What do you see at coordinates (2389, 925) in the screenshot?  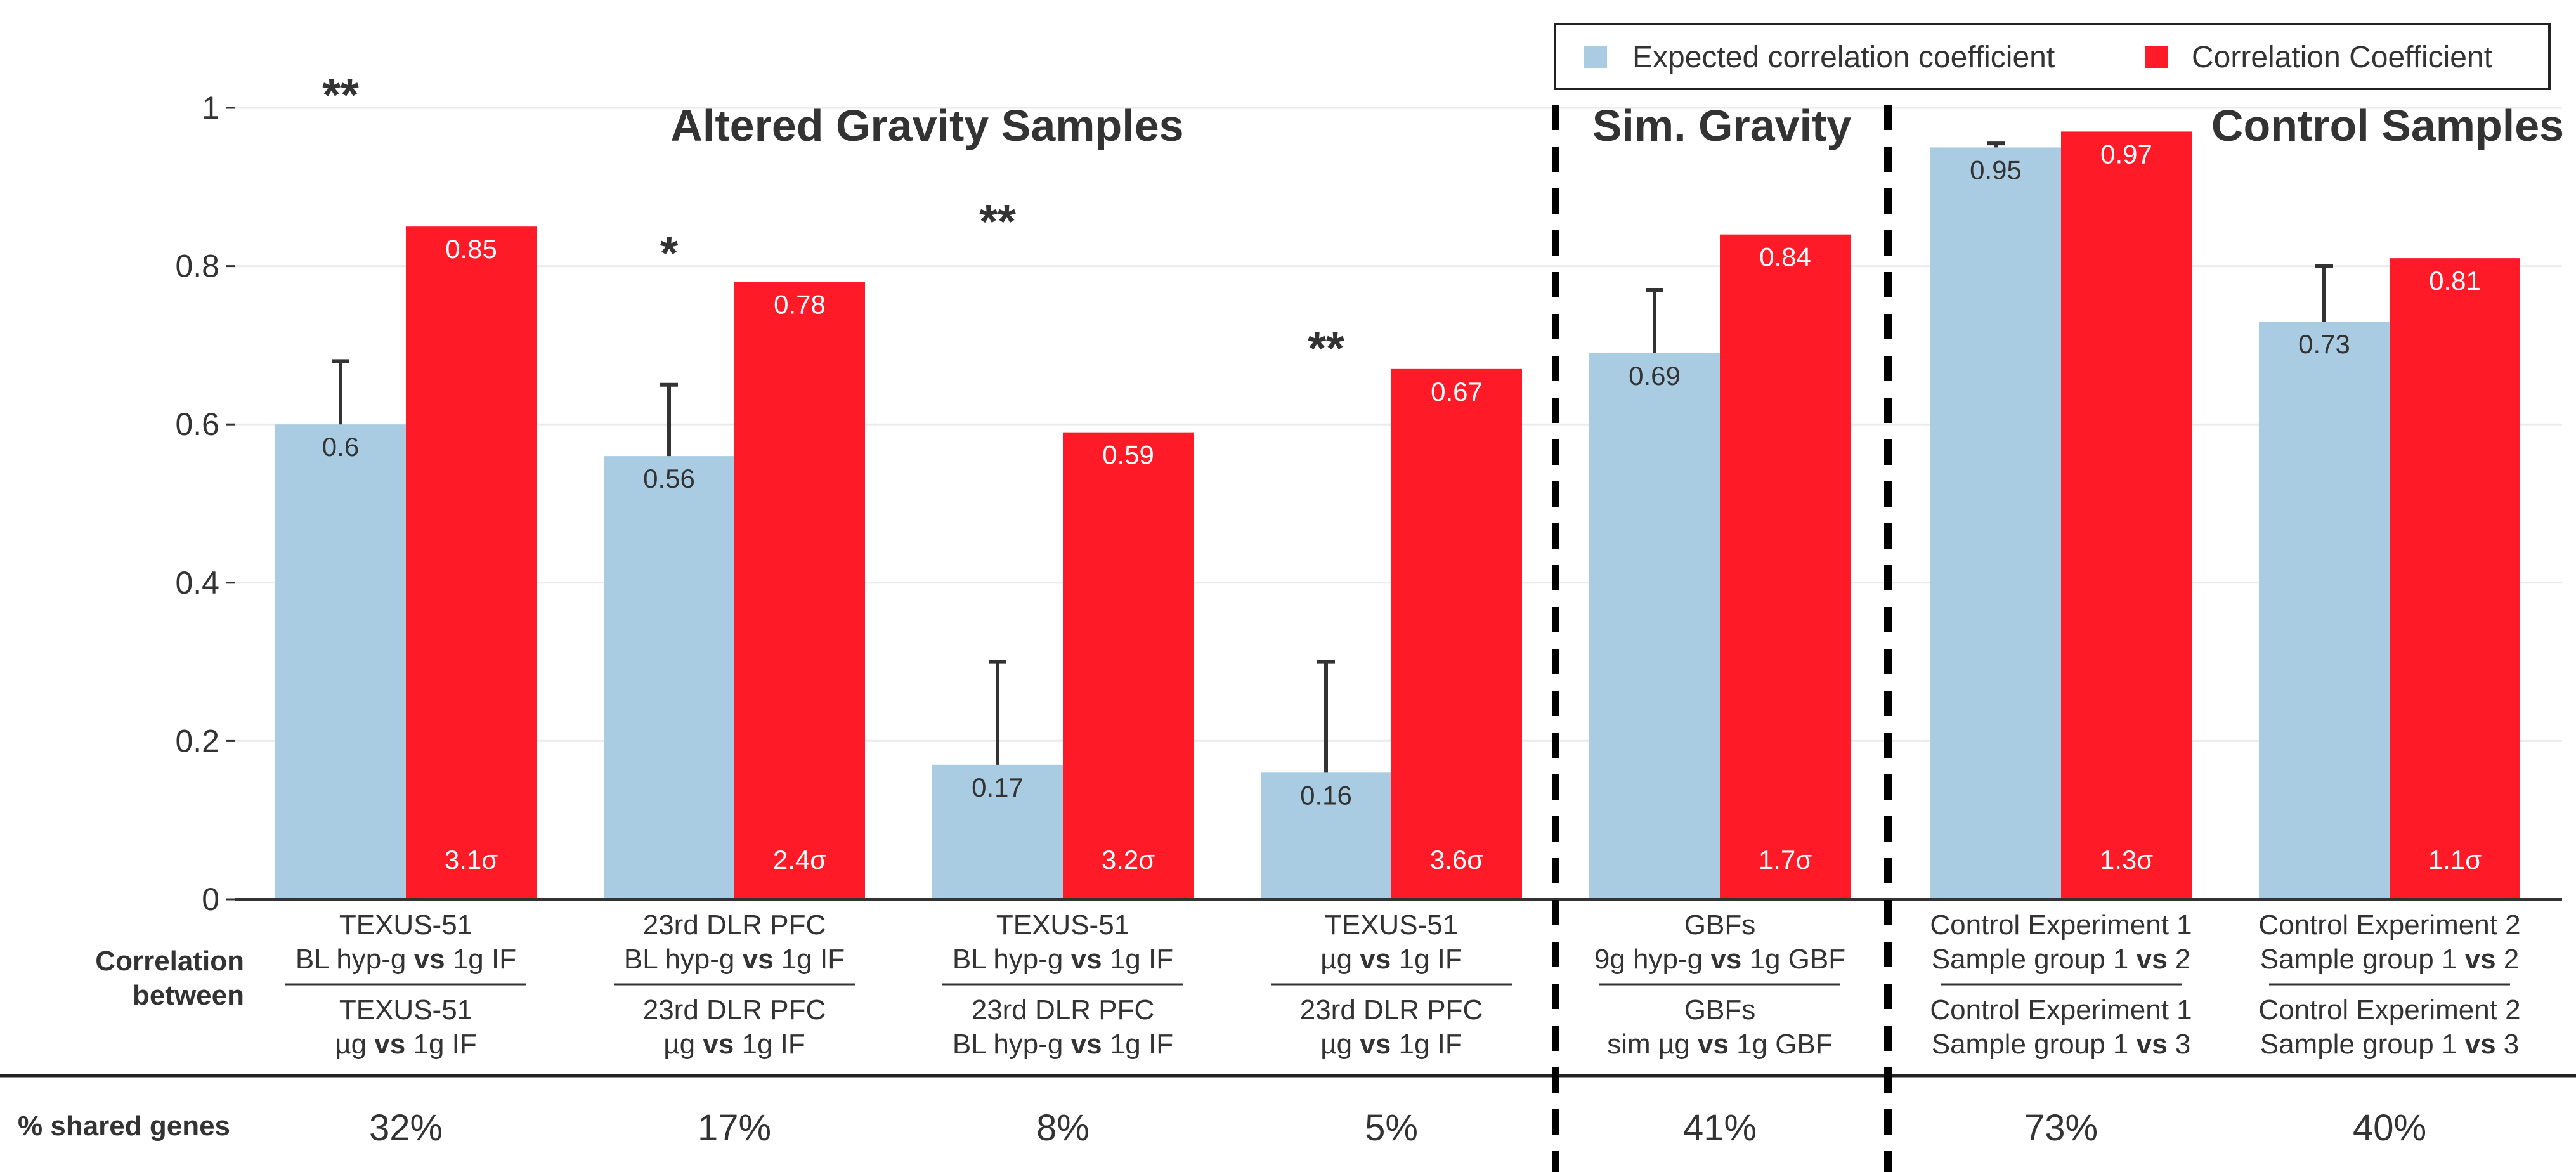 I see `category-label-line: Control Experiment 2` at bounding box center [2389, 925].